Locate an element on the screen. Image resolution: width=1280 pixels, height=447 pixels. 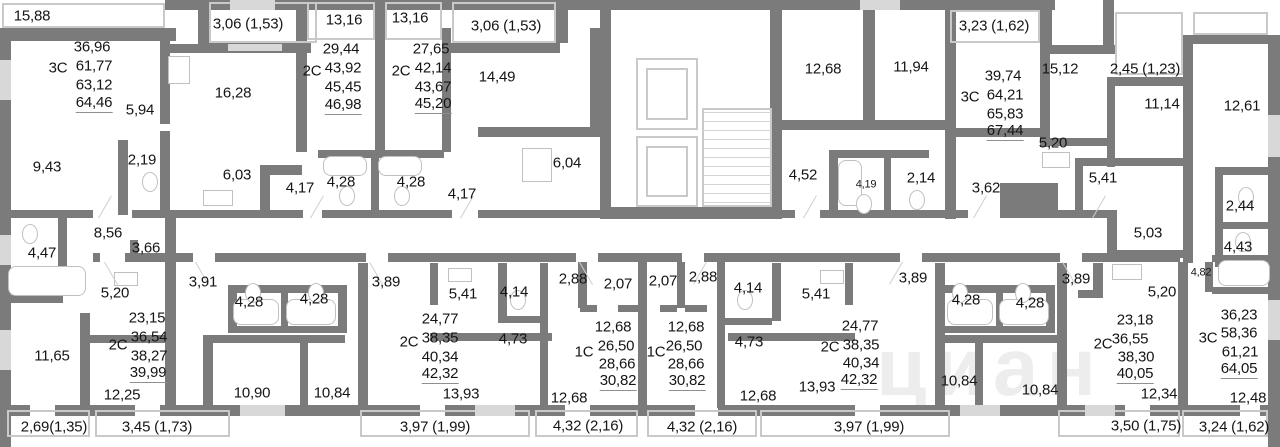
area-label: 11,65 is located at coordinates (52, 356).